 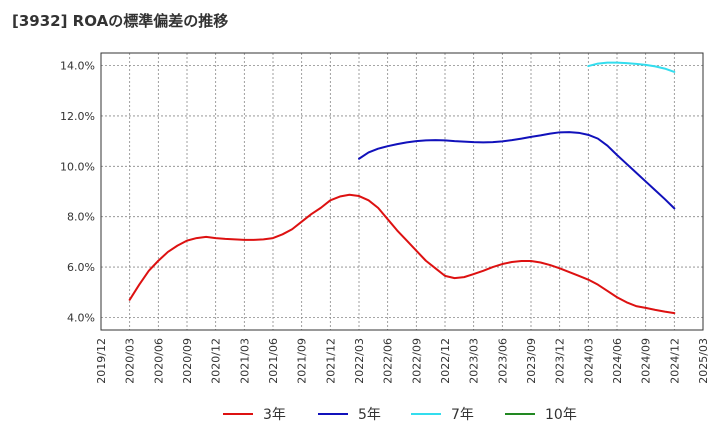 I want to click on x-tick-label: 2019/12, so click(x=101, y=361).